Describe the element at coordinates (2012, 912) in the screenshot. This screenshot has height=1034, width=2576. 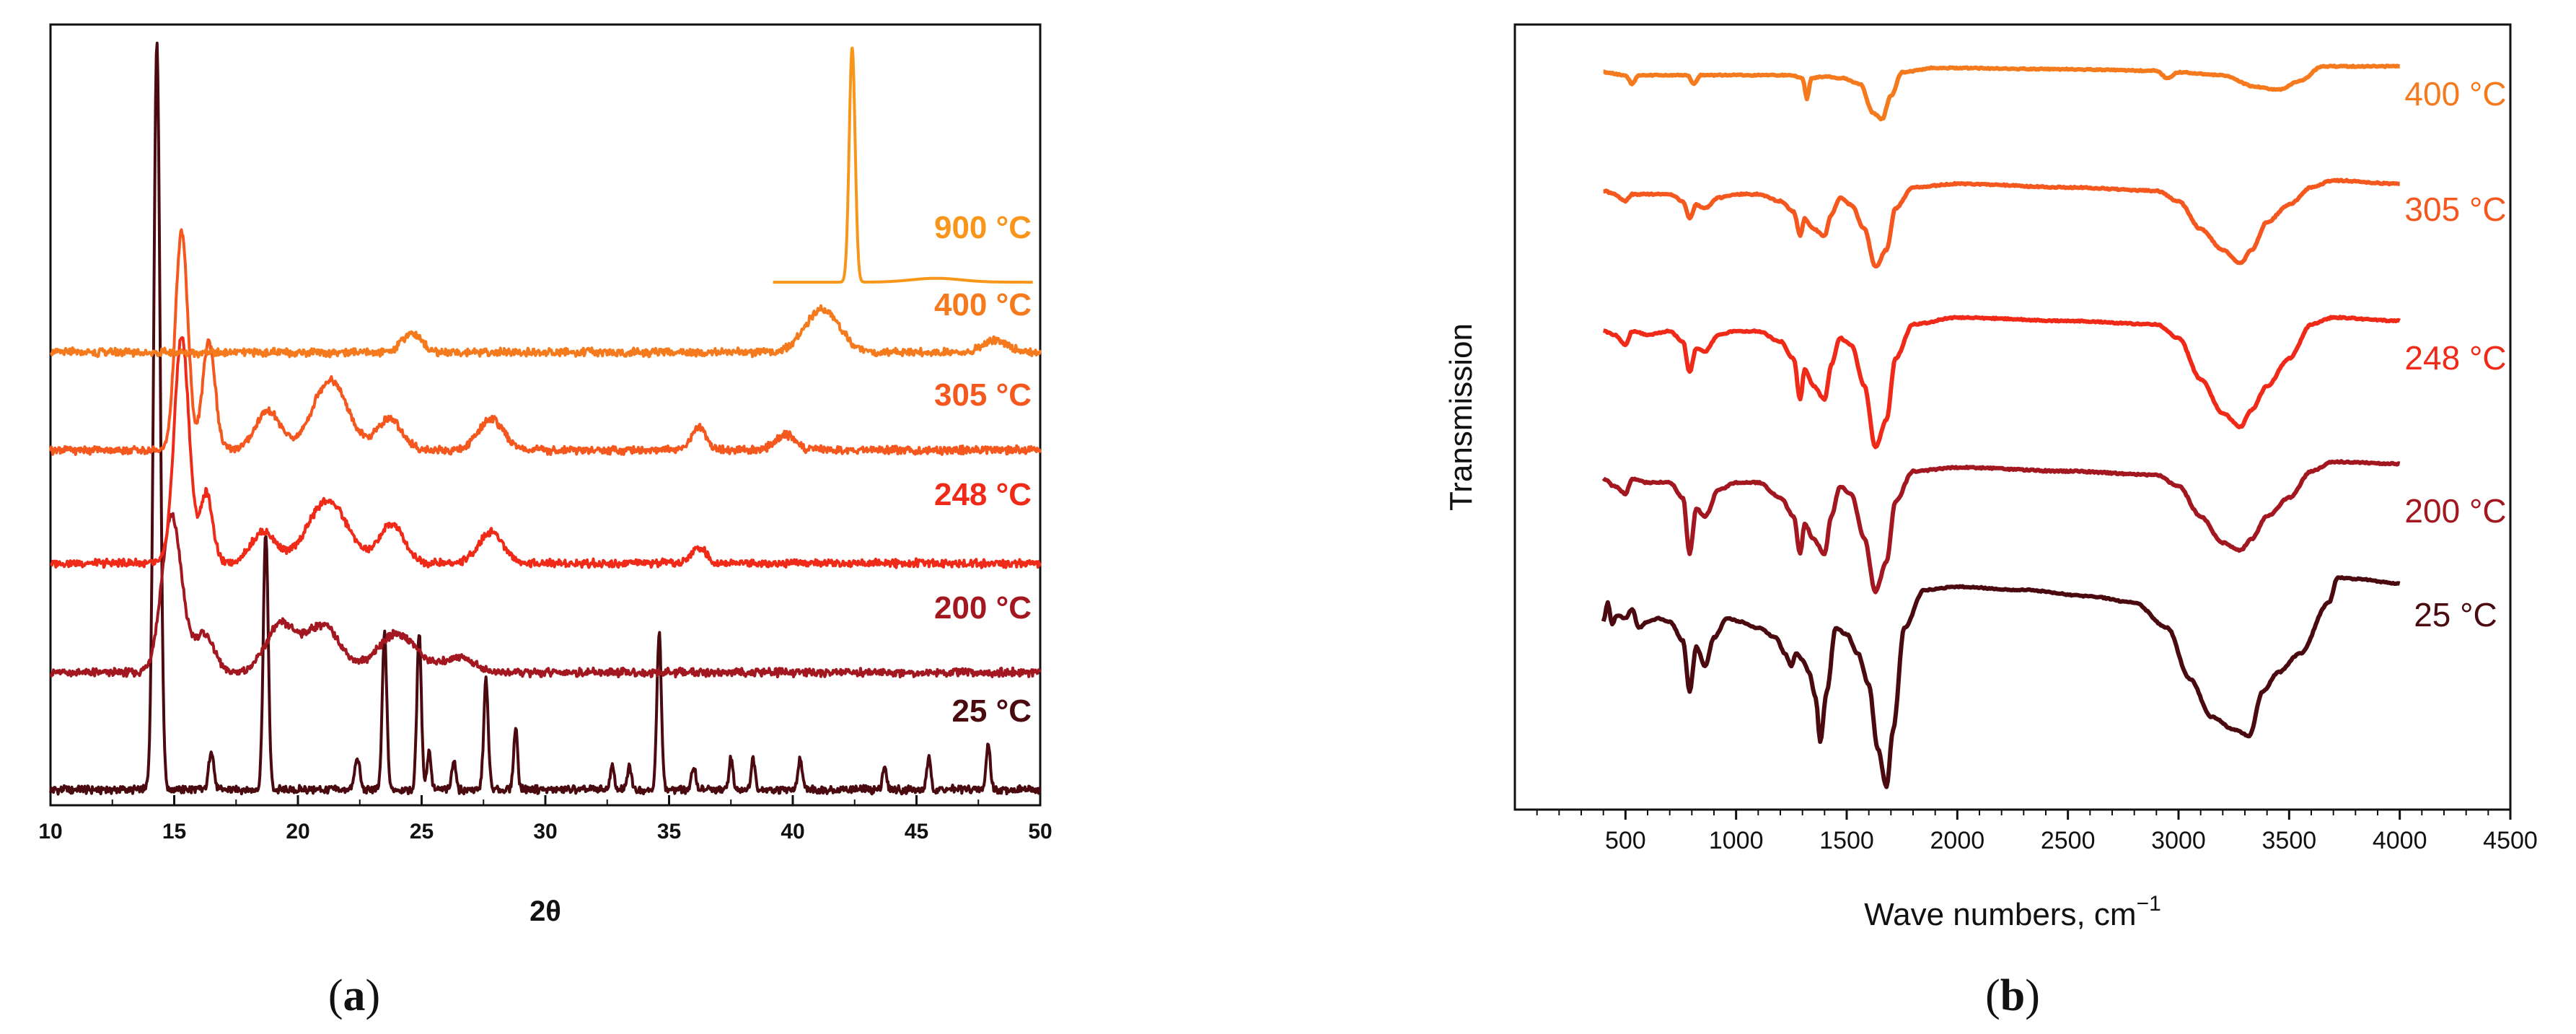
I see `panel-b-x-axis-label: Wave numbers, cm−1` at that location.